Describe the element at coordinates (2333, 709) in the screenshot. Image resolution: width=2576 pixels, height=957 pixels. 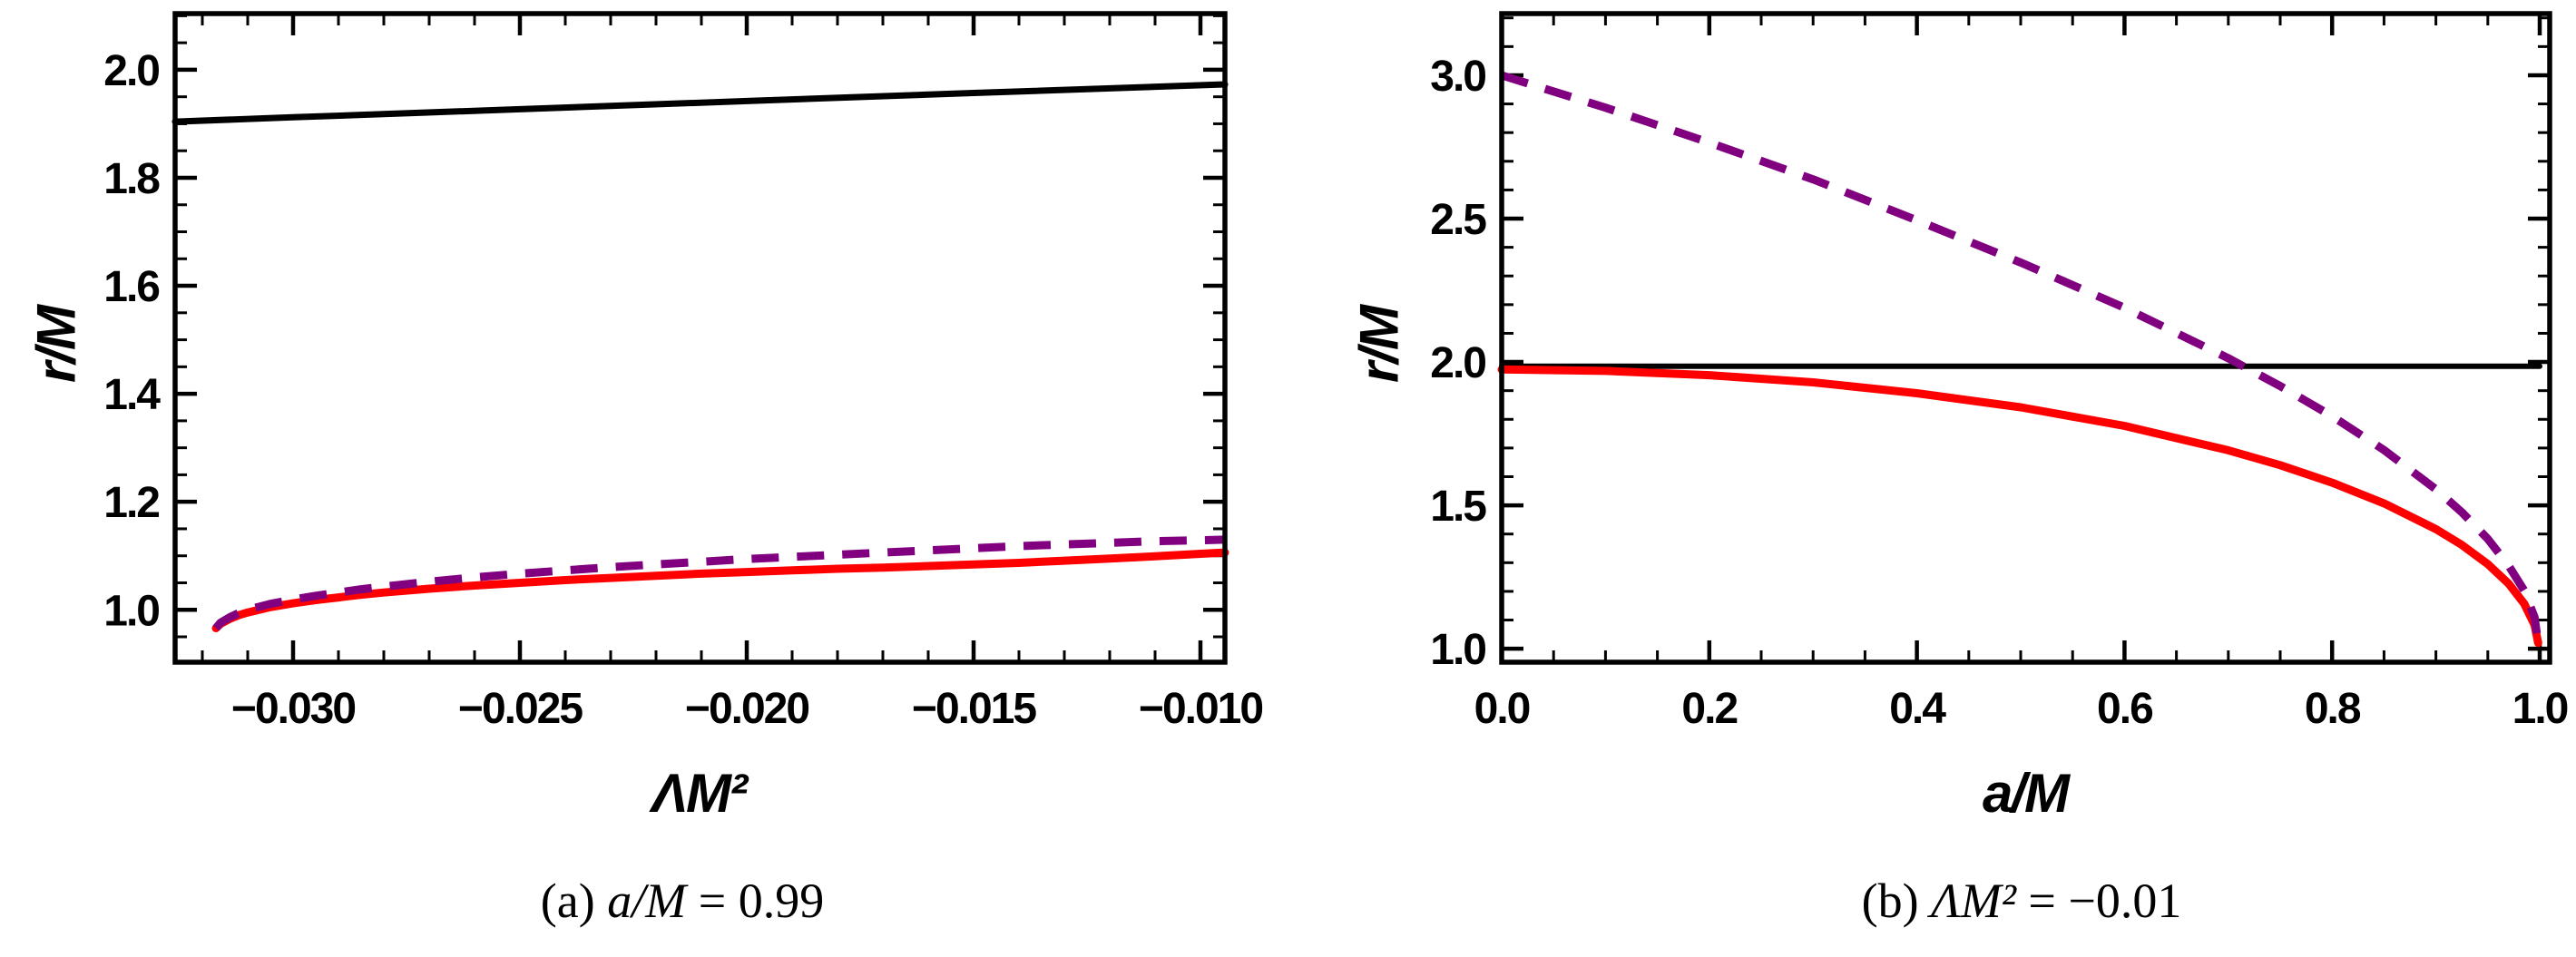
I see `x-tick-label: 0.8` at that location.